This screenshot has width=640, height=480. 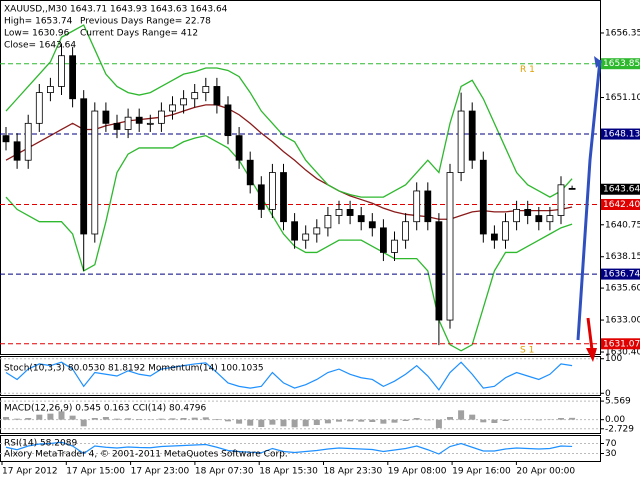 What do you see at coordinates (481, 472) in the screenshot?
I see `x-tick-label: 19 Apr 16:00` at bounding box center [481, 472].